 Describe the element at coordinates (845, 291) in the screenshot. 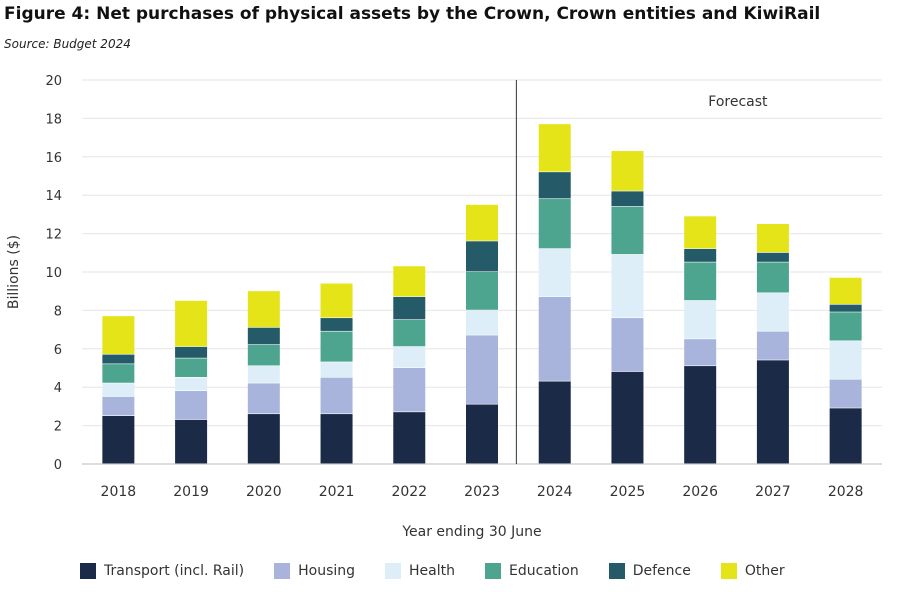

I see `bar-segment-other-2028` at that location.